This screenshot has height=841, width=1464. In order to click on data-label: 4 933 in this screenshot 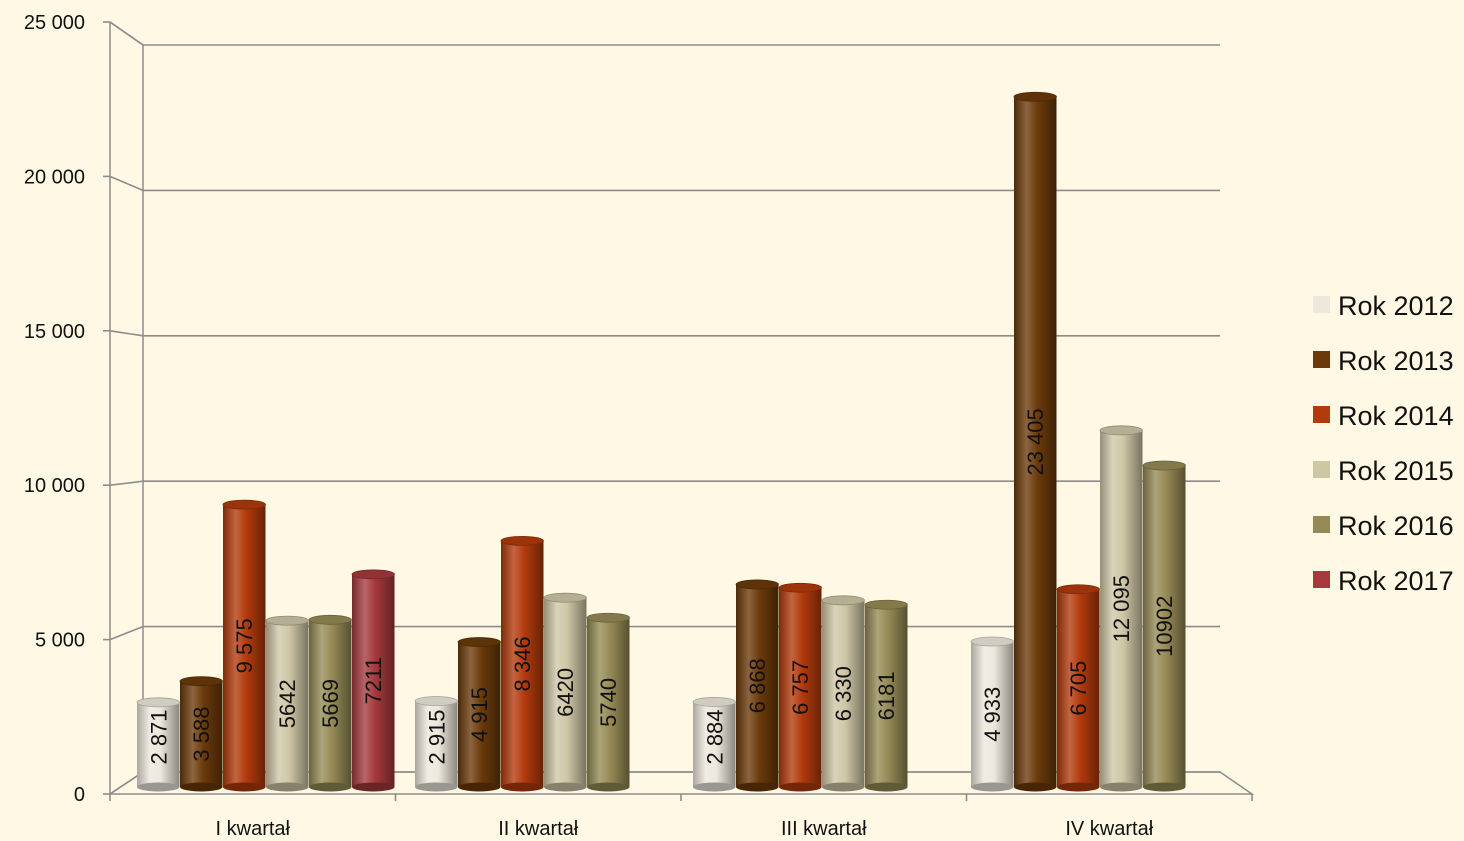, I will do `click(992, 714)`.